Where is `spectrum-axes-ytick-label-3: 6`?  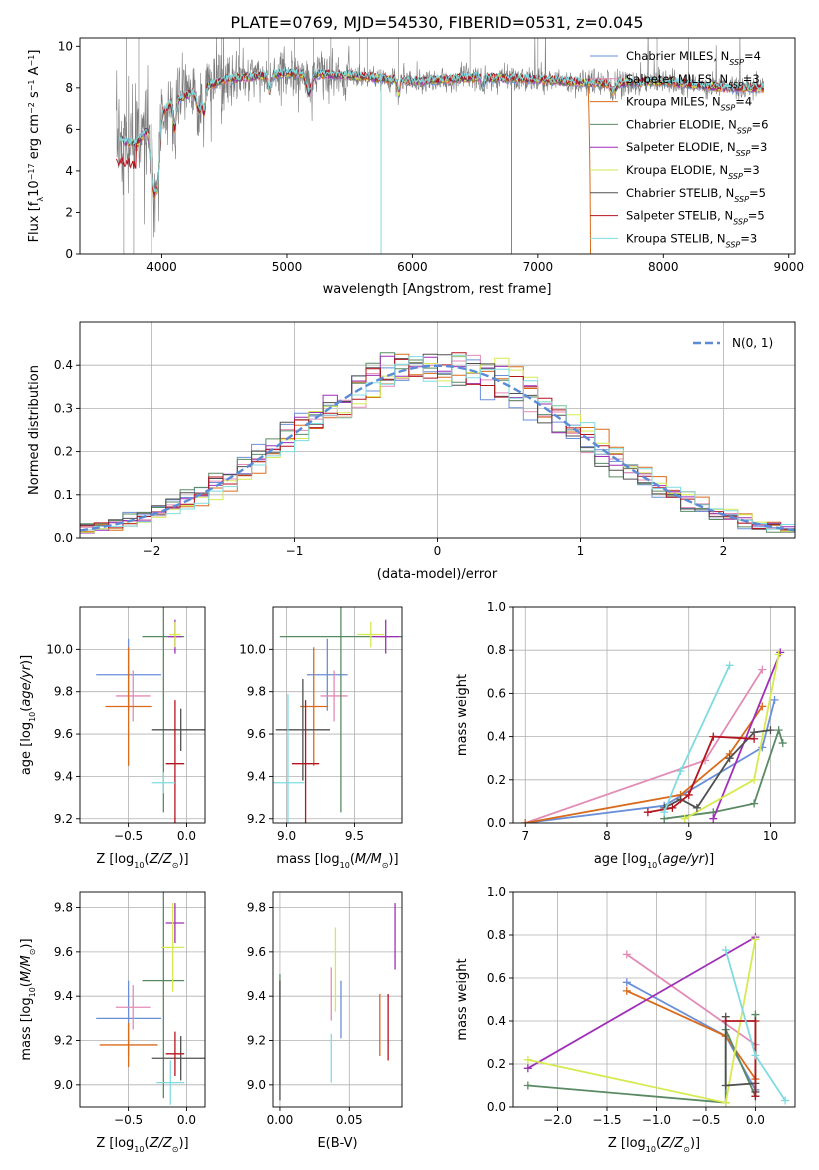 spectrum-axes-ytick-label-3: 6 is located at coordinates (69, 129).